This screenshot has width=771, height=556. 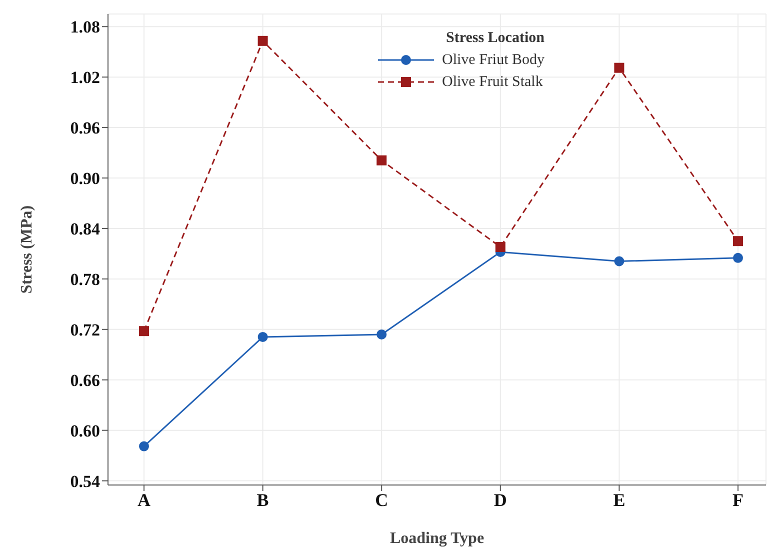 I want to click on y-axis-title: Stress (MPa), so click(x=27, y=249).